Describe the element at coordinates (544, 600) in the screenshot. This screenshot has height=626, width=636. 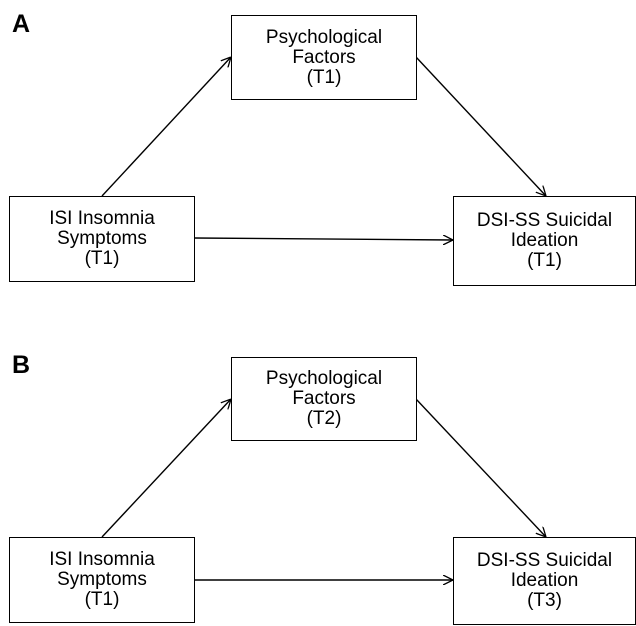
I see `outcome-line-3: (T3)` at that location.